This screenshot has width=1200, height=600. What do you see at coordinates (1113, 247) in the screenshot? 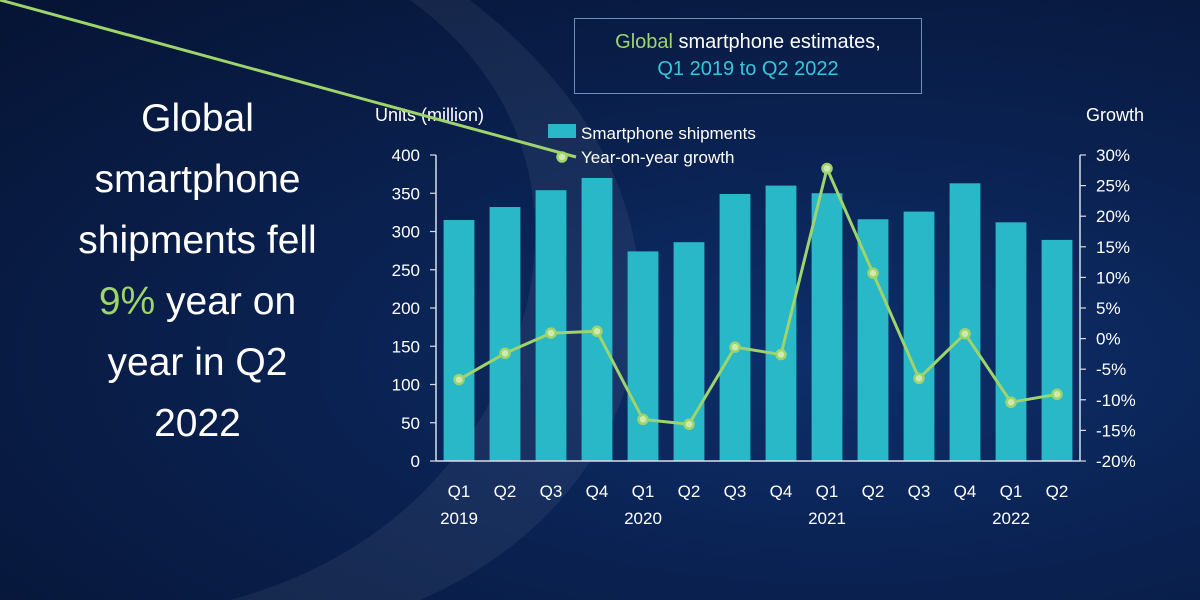
I see `y-right-tick-label: 15%` at bounding box center [1113, 247].